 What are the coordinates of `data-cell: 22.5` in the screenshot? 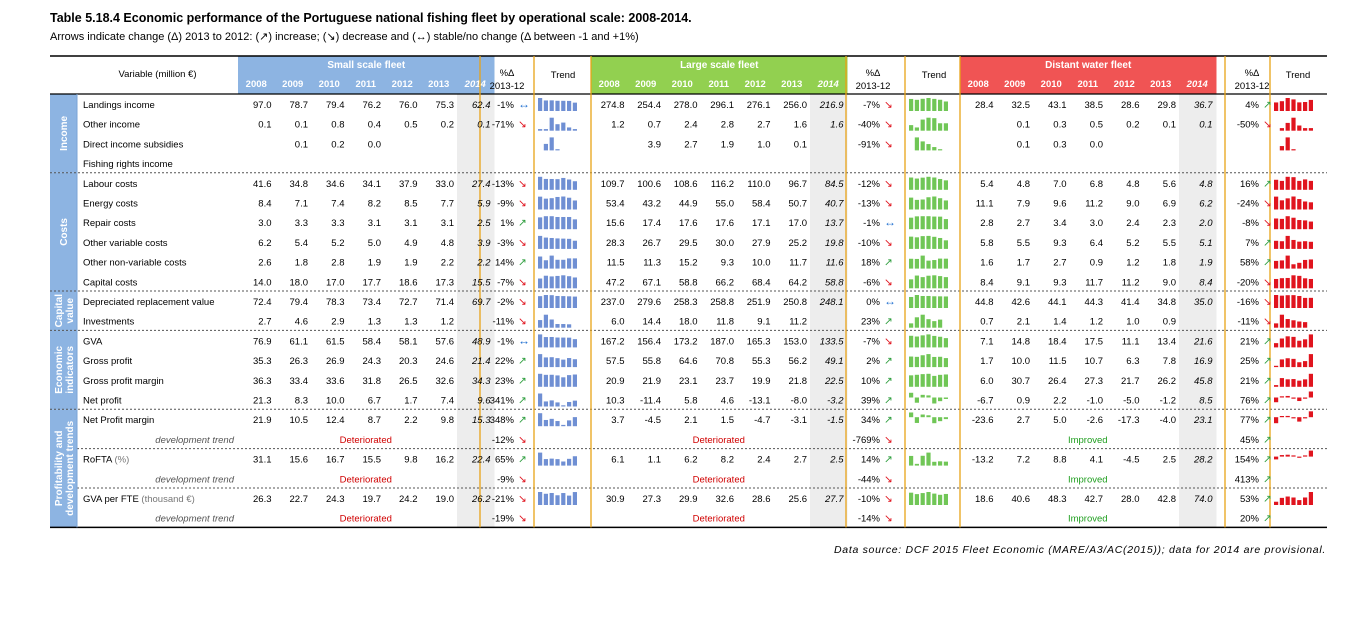 It's located at (834, 381).